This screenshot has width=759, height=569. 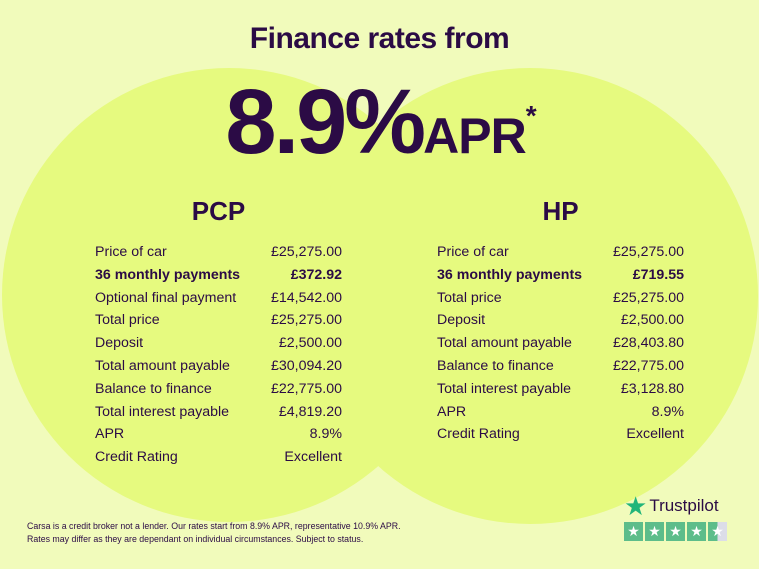 What do you see at coordinates (675, 516) in the screenshot?
I see `trustpilot-badge: ★ Trustpilot ★ ★ ★ ★ ★` at bounding box center [675, 516].